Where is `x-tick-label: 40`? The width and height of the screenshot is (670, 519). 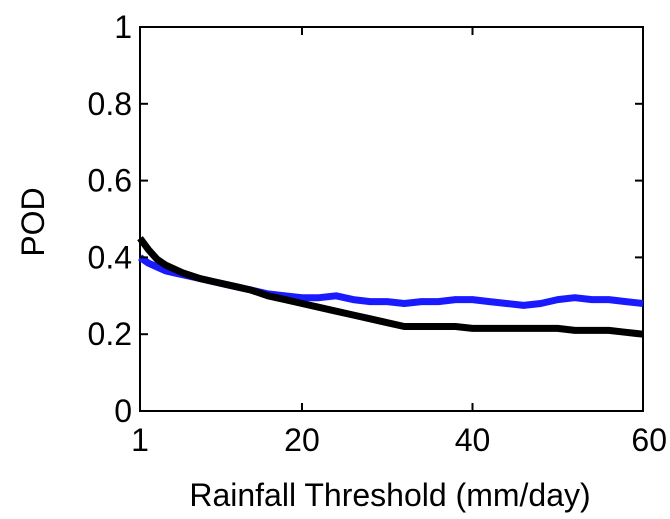
x-tick-label: 40 is located at coordinates (473, 440).